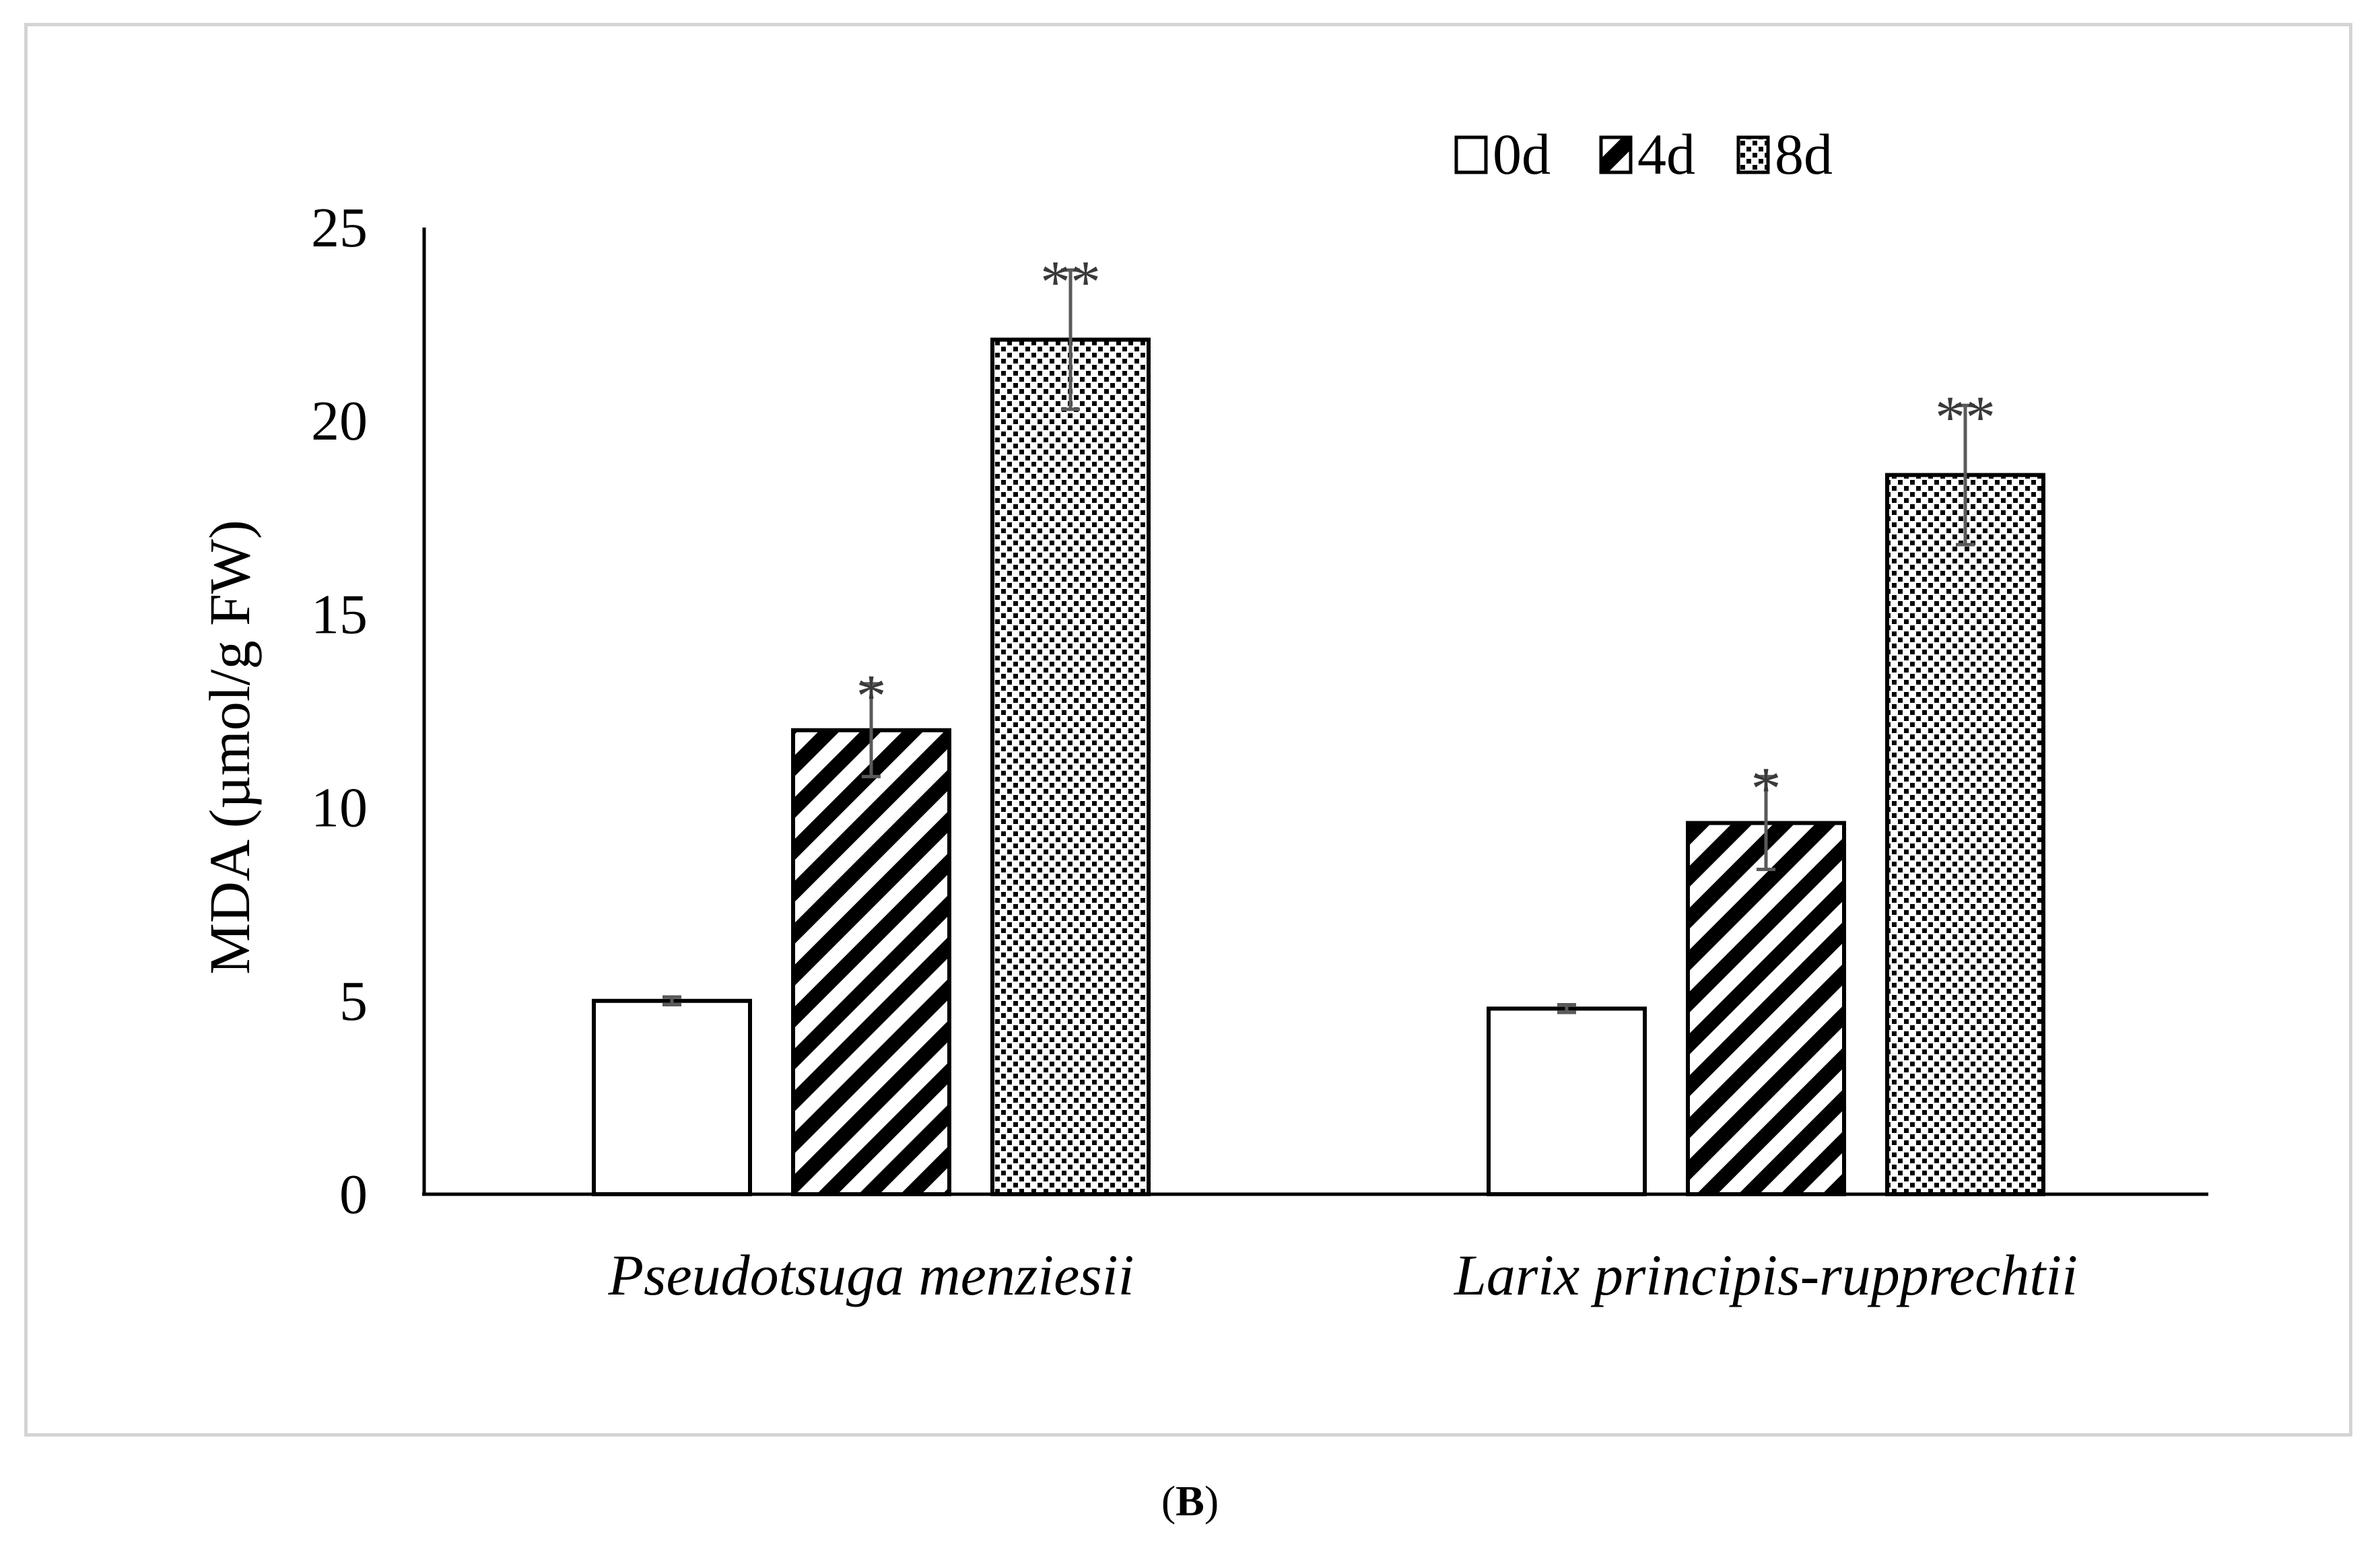 Image resolution: width=2380 pixels, height=1551 pixels. I want to click on legend-swatch-8d, so click(1753, 155).